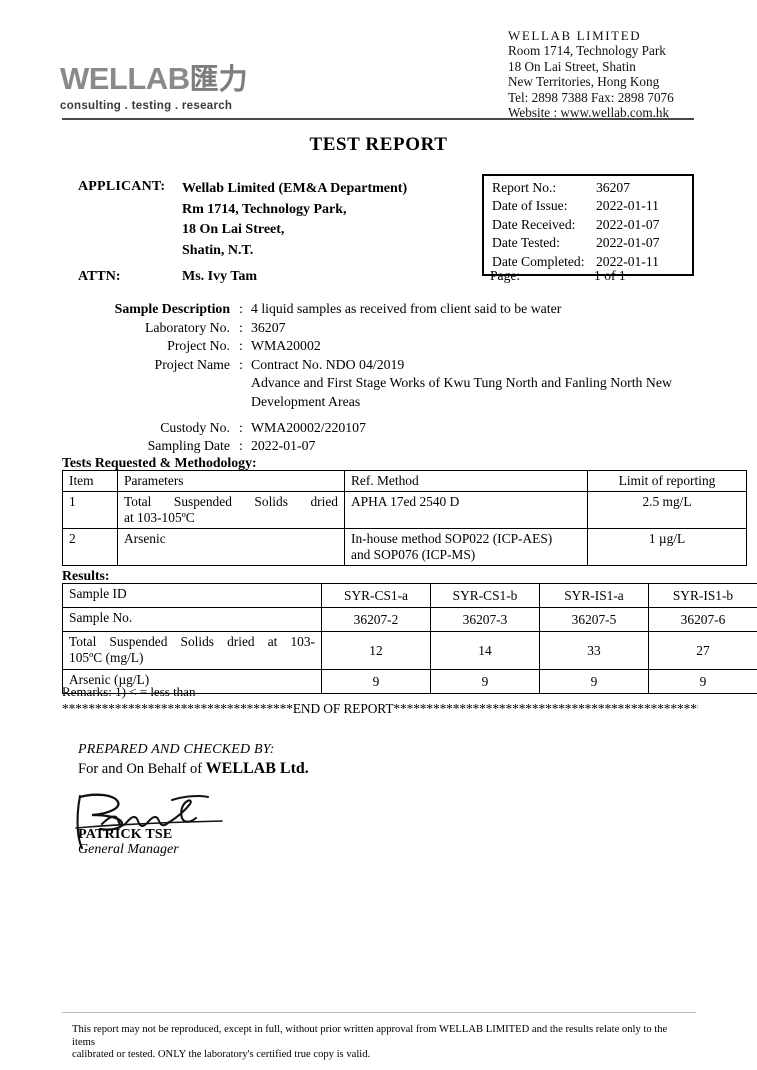 The width and height of the screenshot is (757, 1070). What do you see at coordinates (534, 224) in the screenshot?
I see `info-key-date-received: Date Received:` at bounding box center [534, 224].